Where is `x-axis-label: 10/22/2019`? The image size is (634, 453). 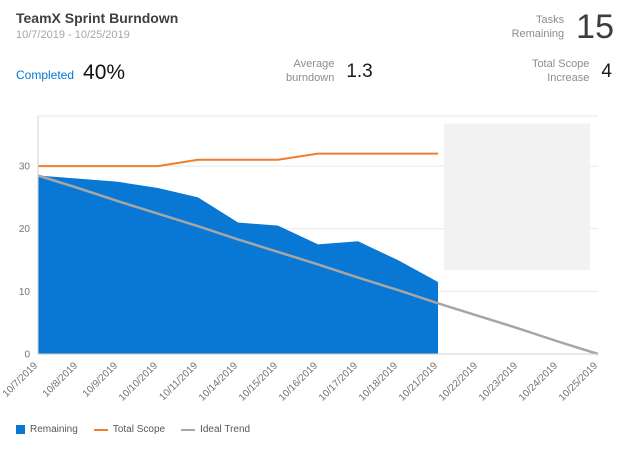 x-axis-label: 10/22/2019 is located at coordinates (458, 381).